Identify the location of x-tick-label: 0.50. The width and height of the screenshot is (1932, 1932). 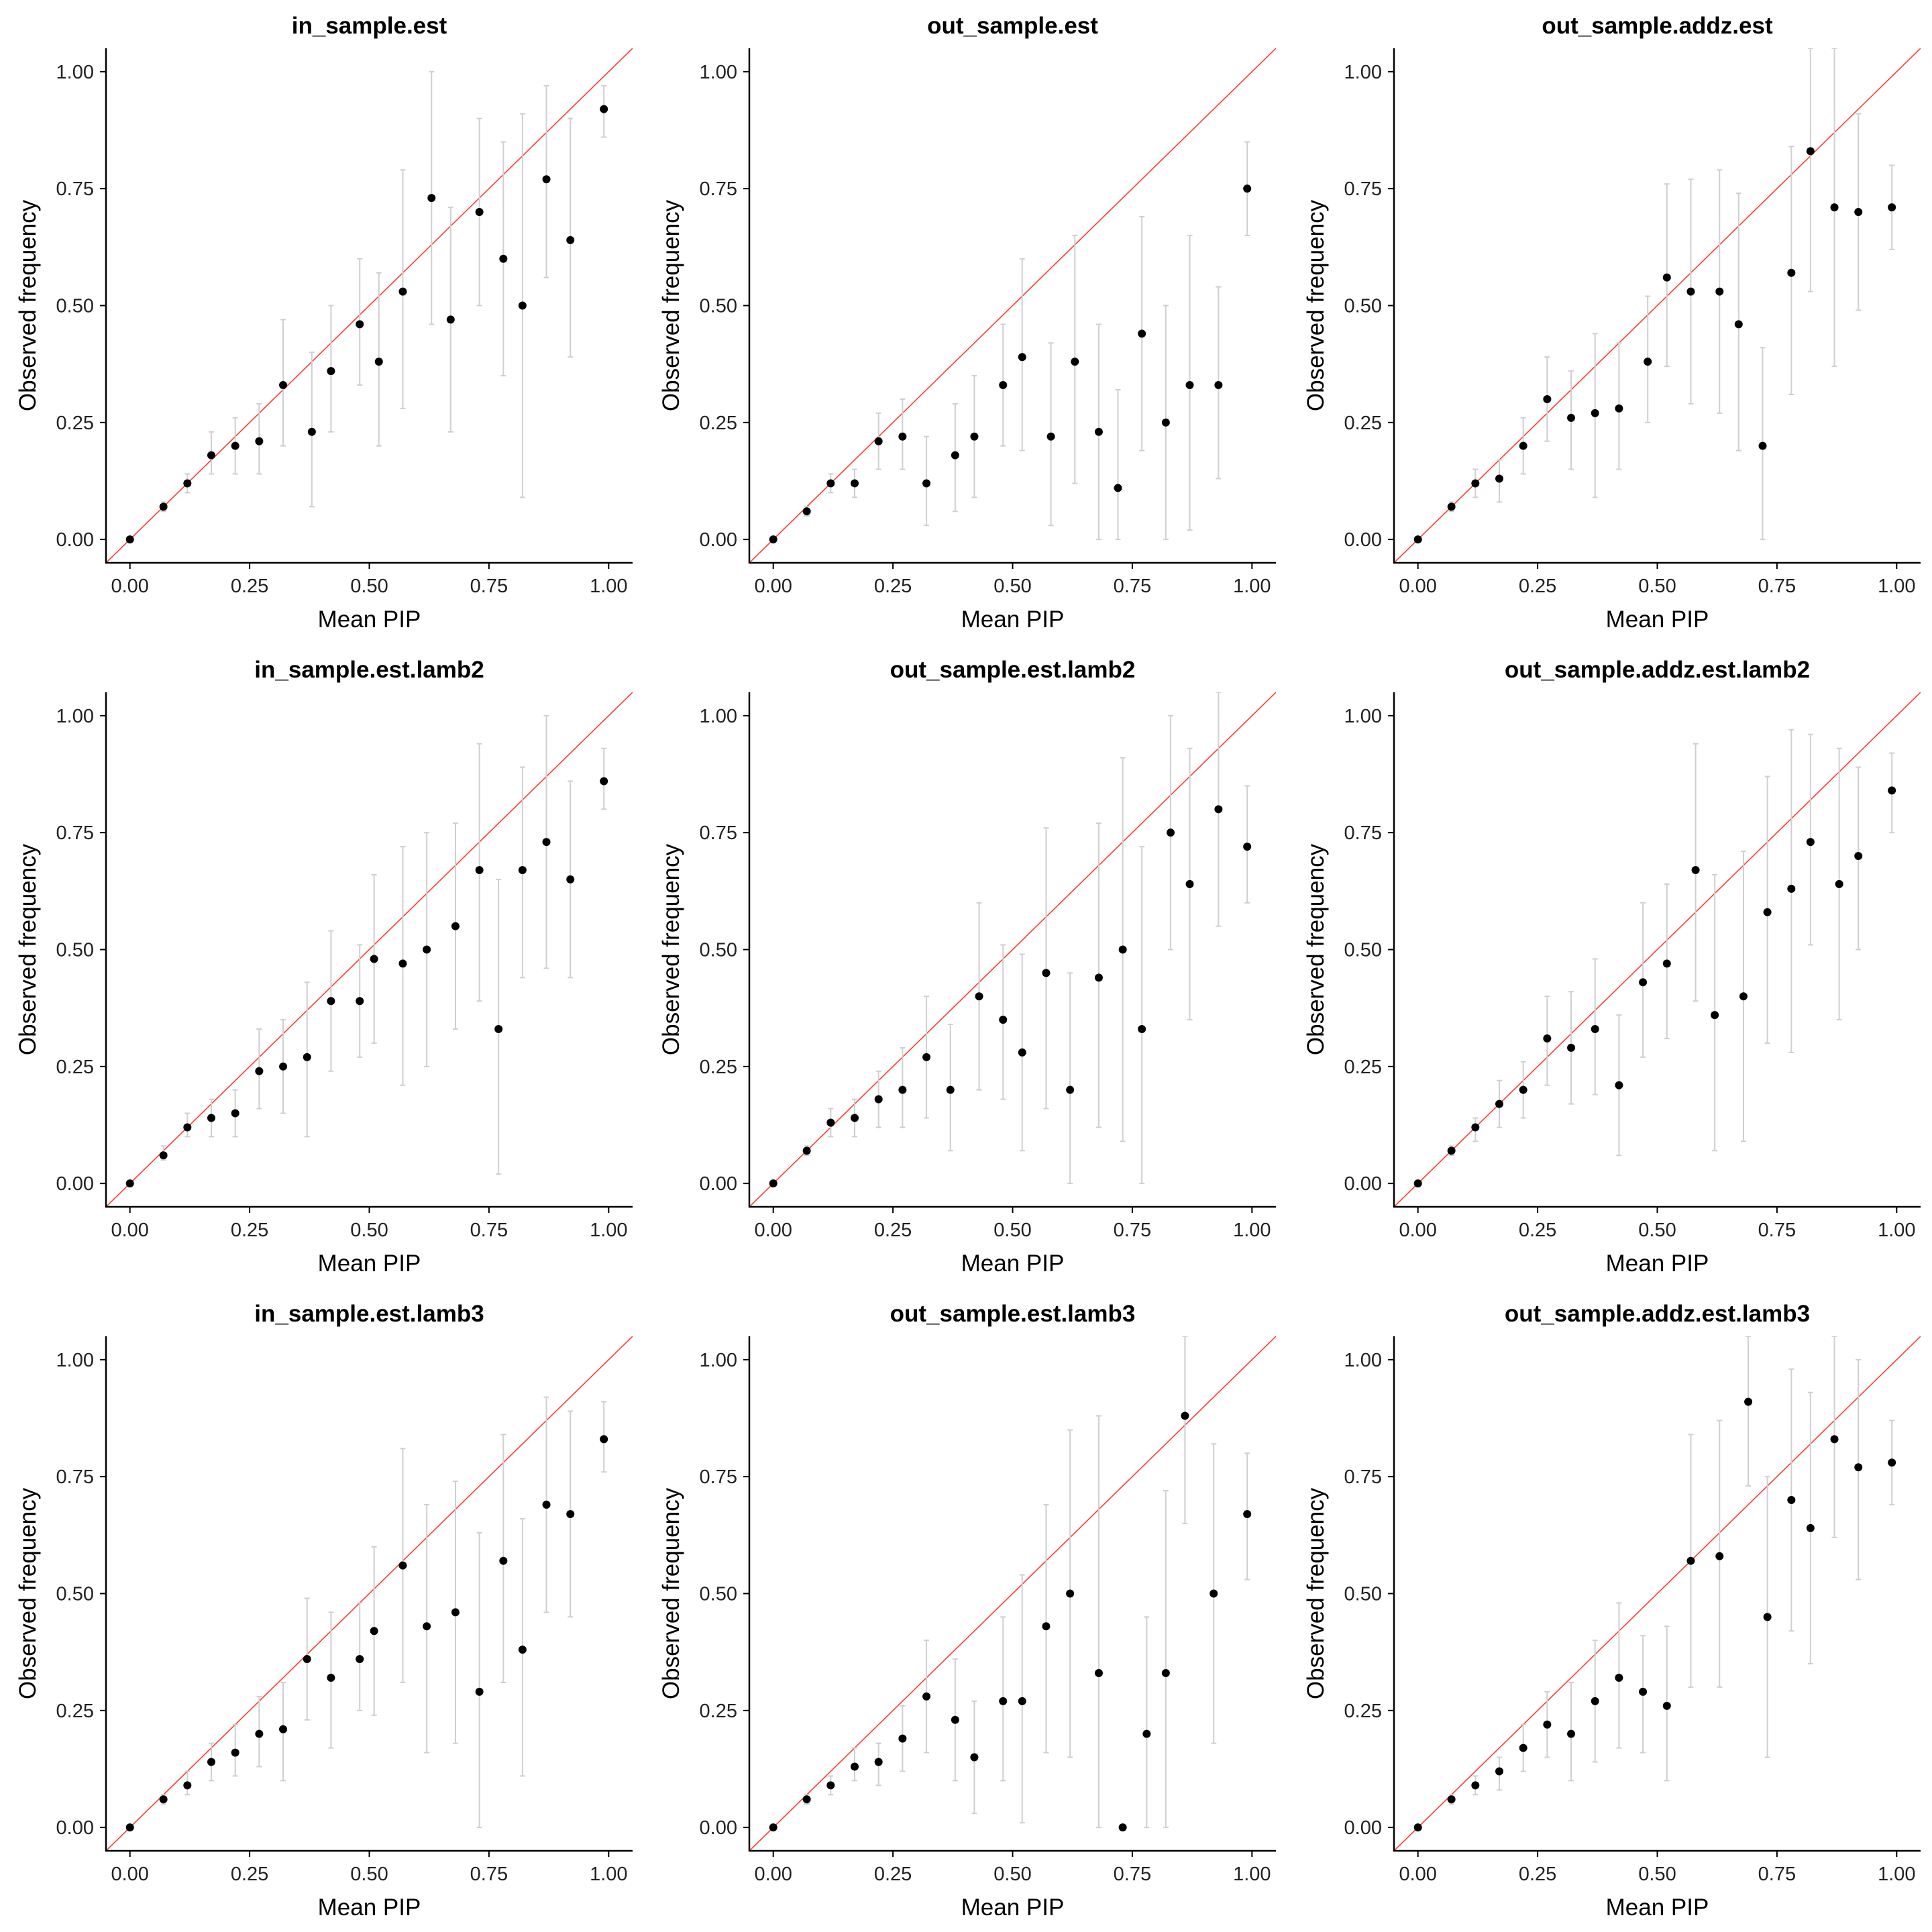
(369, 1230).